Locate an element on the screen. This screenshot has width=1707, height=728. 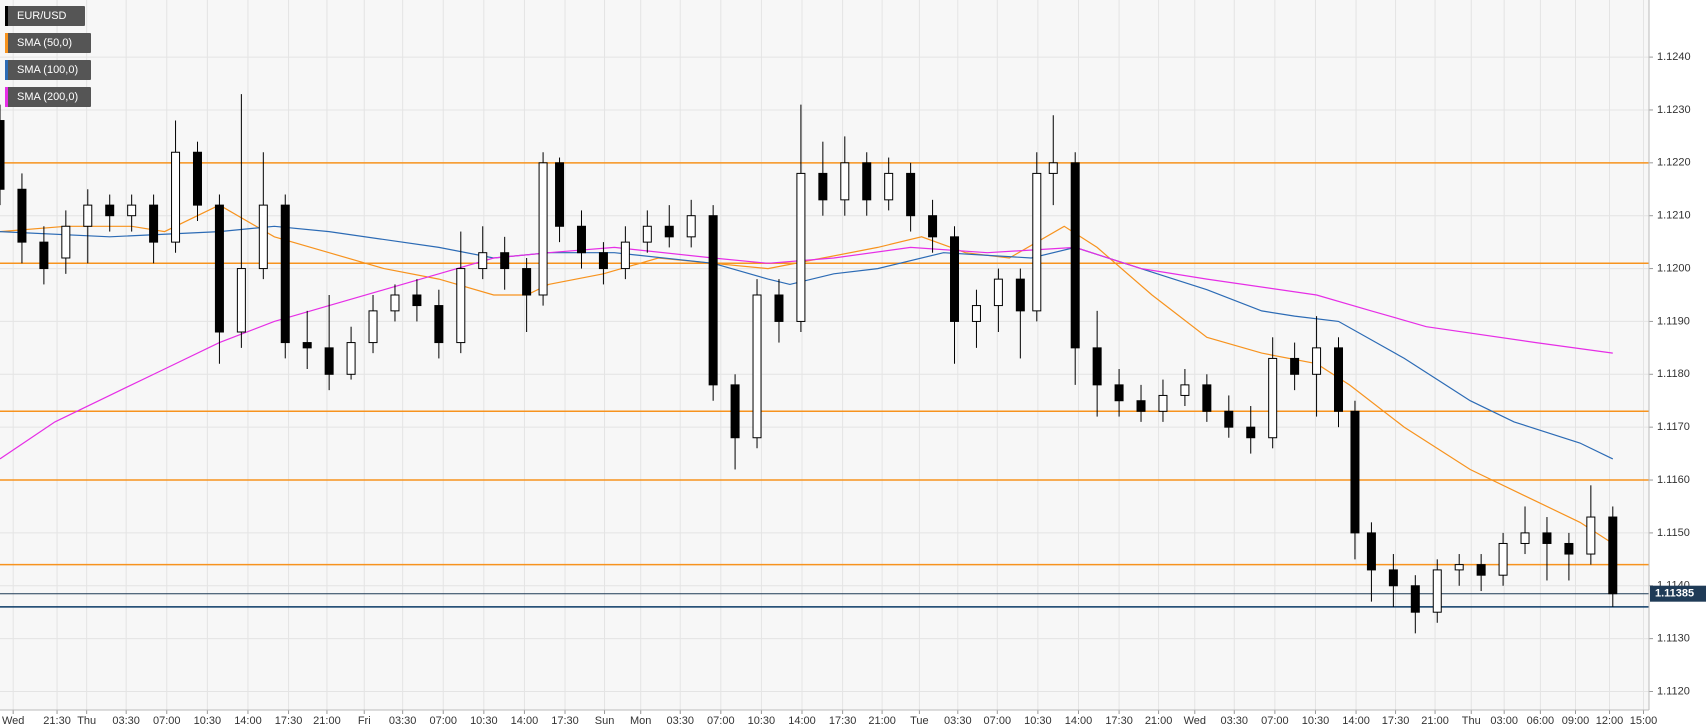
y-tick-label: 1.1160 is located at coordinates (1673, 480).